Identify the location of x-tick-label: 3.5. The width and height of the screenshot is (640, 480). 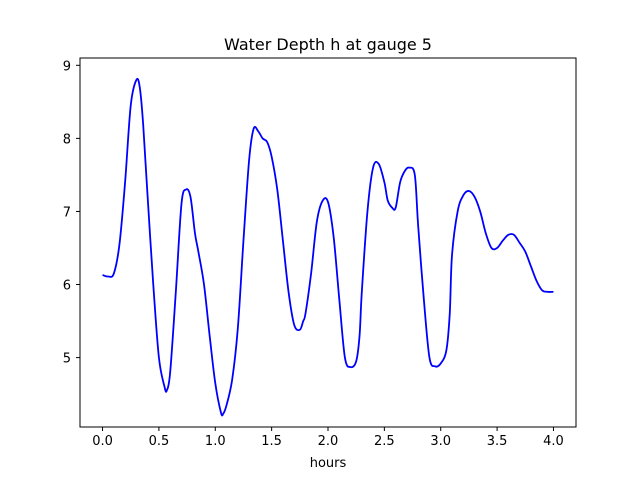
(497, 441).